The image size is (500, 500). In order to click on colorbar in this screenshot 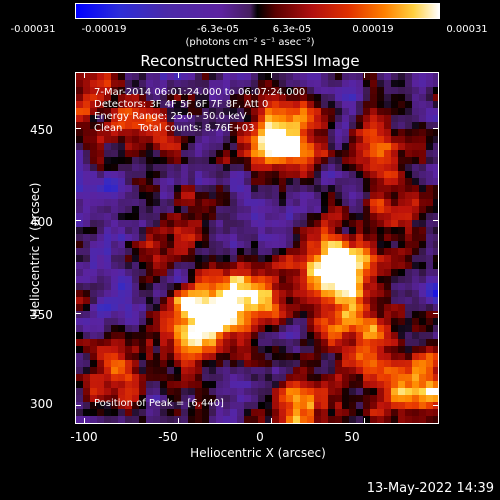, I will do `click(257, 11)`.